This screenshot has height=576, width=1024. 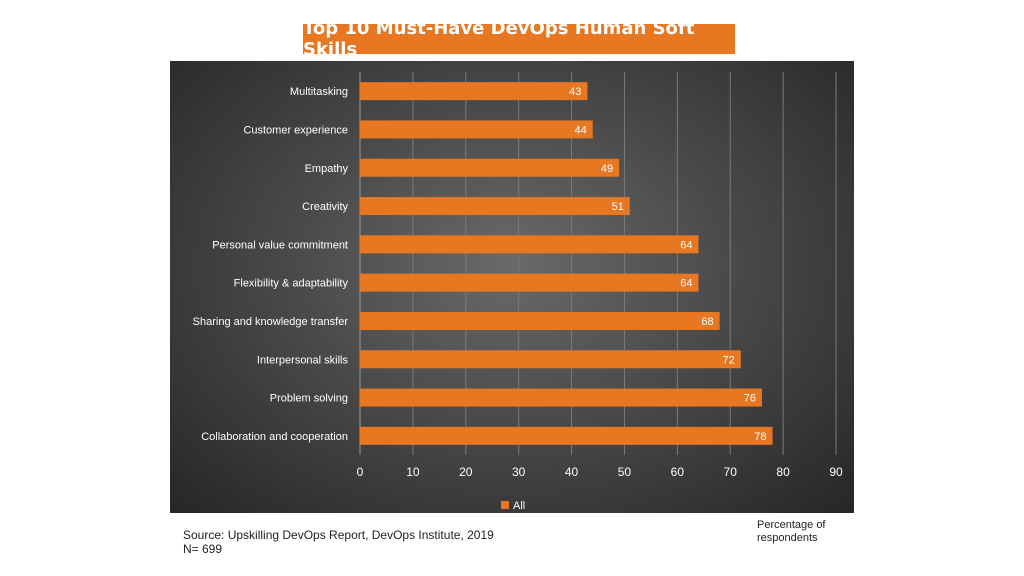 I want to click on x-tick-label: 50, so click(x=625, y=472).